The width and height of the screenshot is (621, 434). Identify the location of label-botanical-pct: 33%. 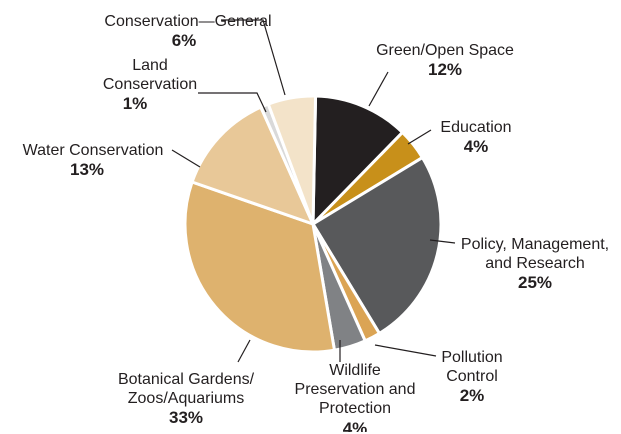
(186, 417).